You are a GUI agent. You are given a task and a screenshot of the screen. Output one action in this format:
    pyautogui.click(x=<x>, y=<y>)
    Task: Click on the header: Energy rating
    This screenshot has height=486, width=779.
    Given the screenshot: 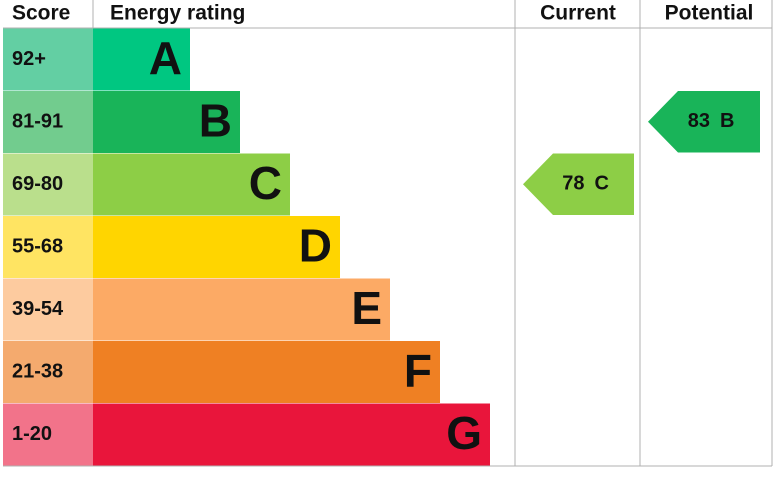 What is the action you would take?
    pyautogui.click(x=177, y=13)
    